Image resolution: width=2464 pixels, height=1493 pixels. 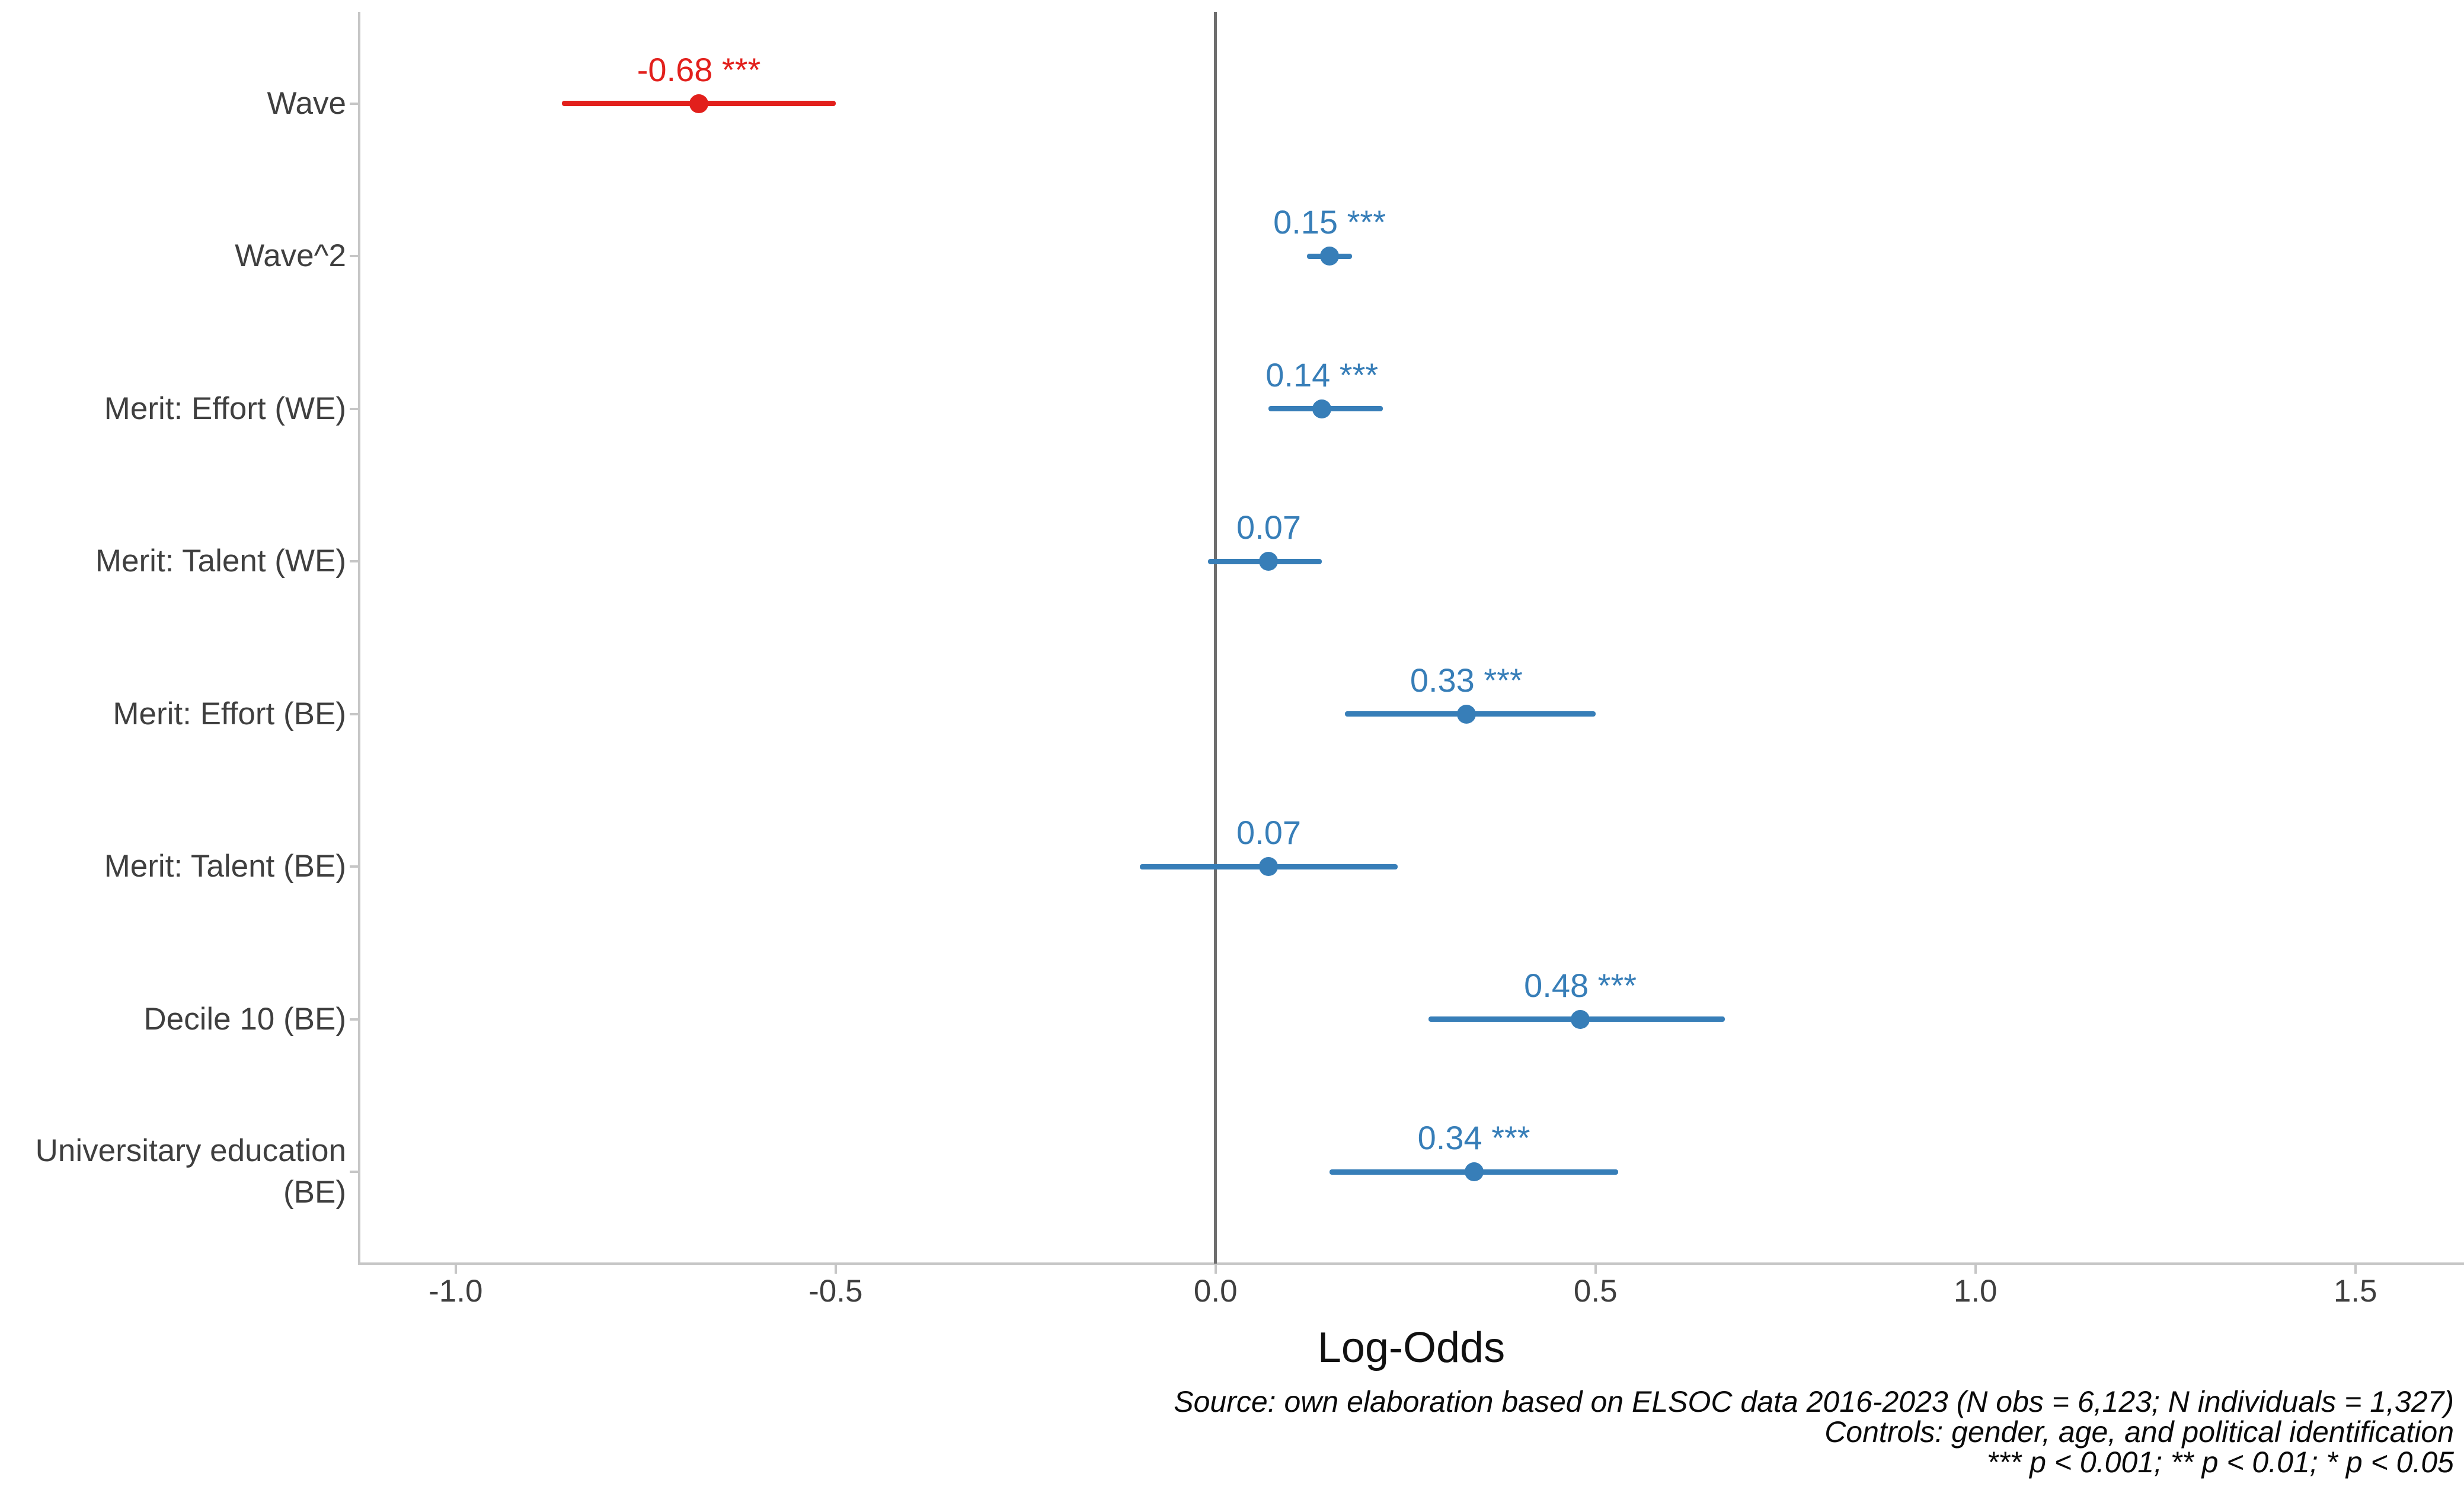 What do you see at coordinates (190, 1171) in the screenshot?
I see `y-axis-label: Universitary education (BE)` at bounding box center [190, 1171].